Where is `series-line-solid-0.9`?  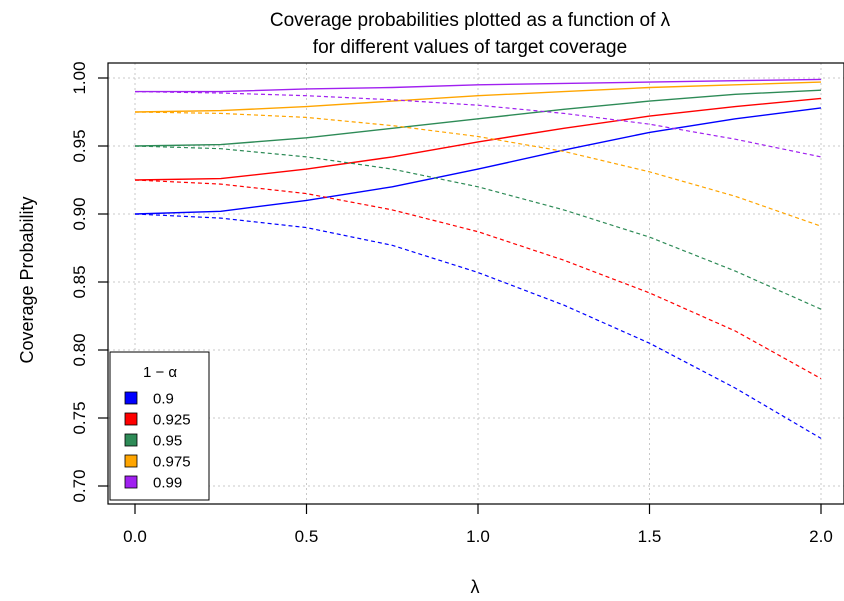 series-line-solid-0.9 is located at coordinates (478, 161).